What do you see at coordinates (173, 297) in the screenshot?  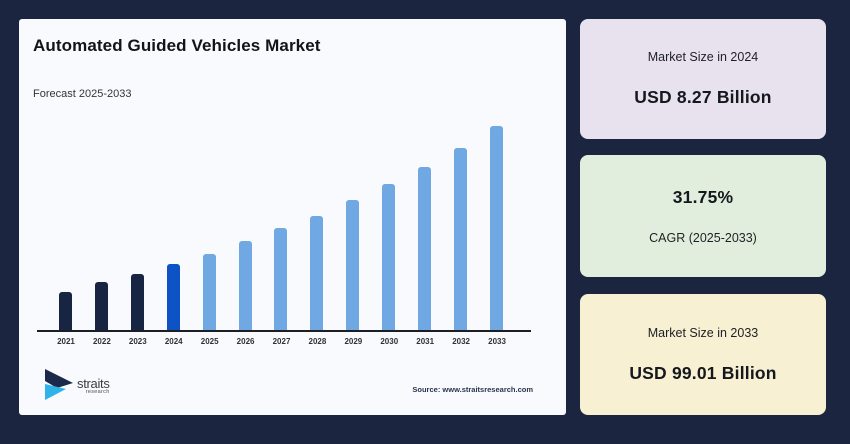 I see `bar-2024` at bounding box center [173, 297].